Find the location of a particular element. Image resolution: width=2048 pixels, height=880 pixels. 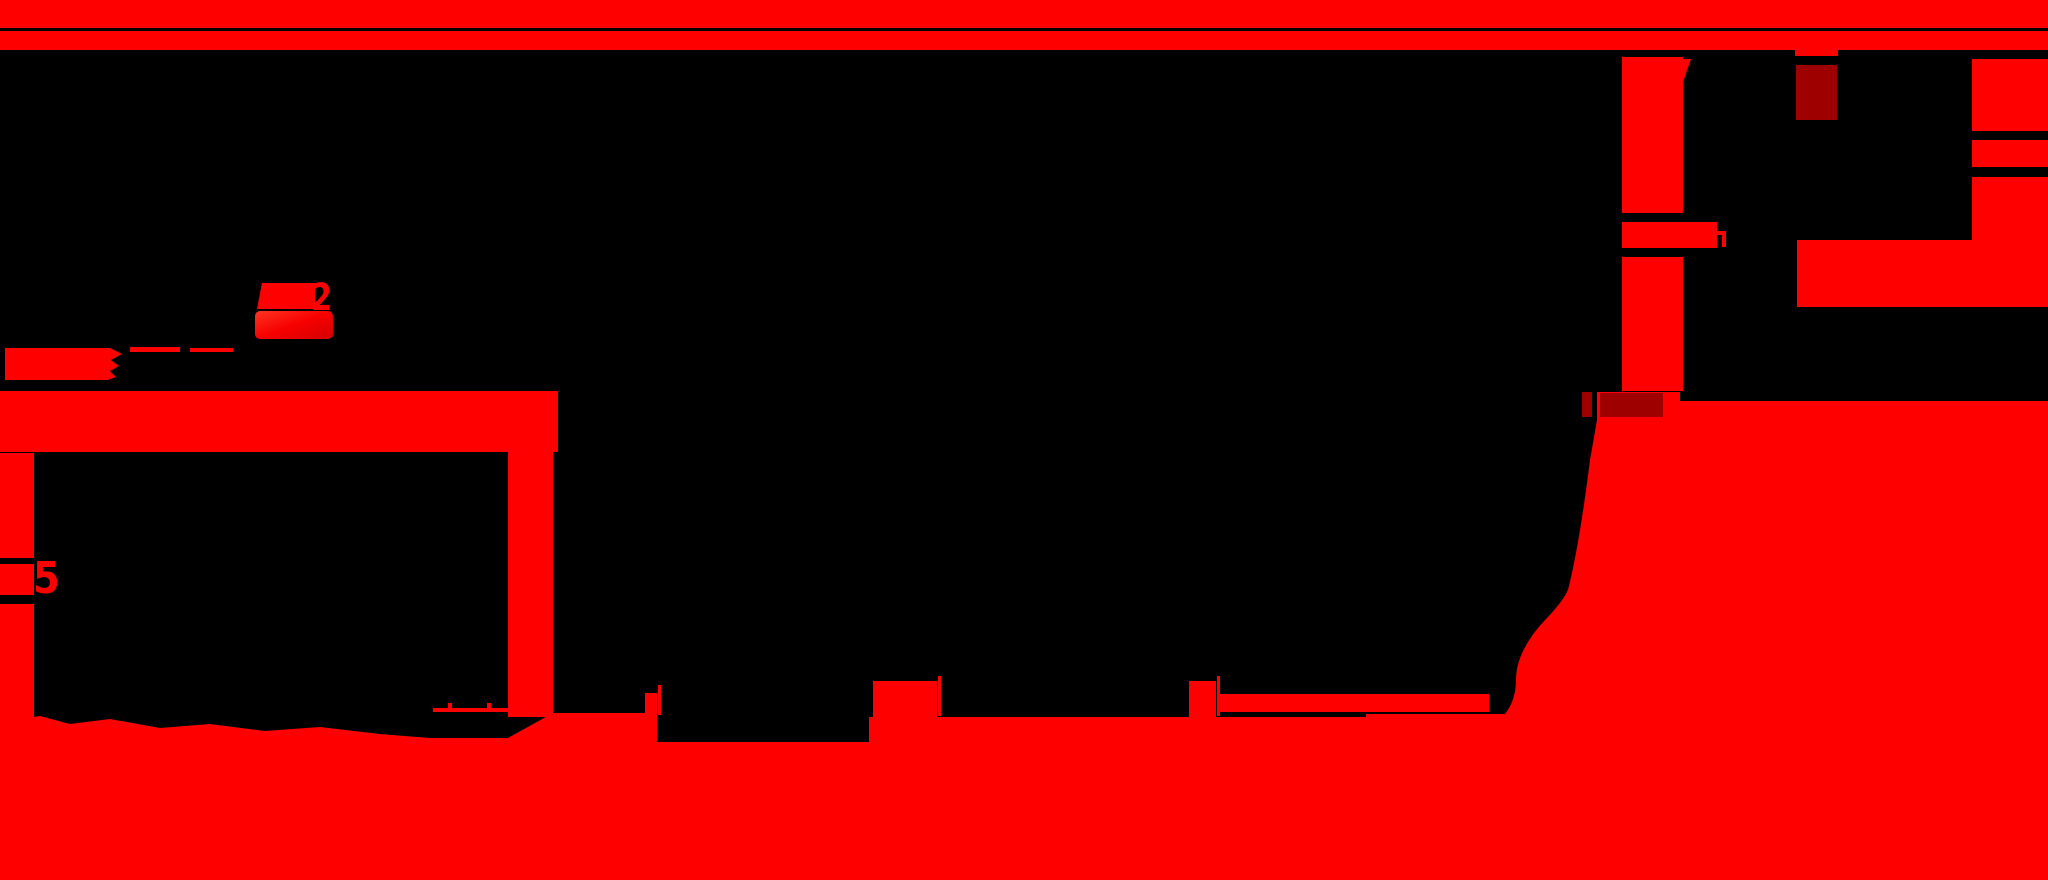

post-right-line is located at coordinates (1218, 696).